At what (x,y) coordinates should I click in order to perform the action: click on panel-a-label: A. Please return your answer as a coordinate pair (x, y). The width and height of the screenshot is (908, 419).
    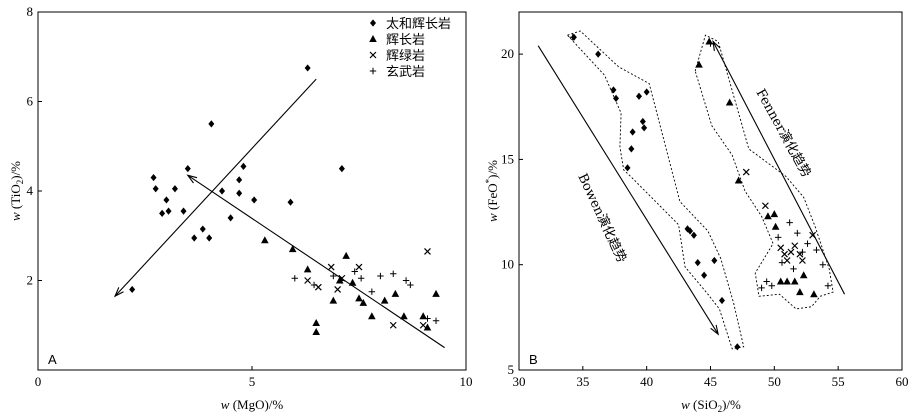
    Looking at the image, I should click on (52, 359).